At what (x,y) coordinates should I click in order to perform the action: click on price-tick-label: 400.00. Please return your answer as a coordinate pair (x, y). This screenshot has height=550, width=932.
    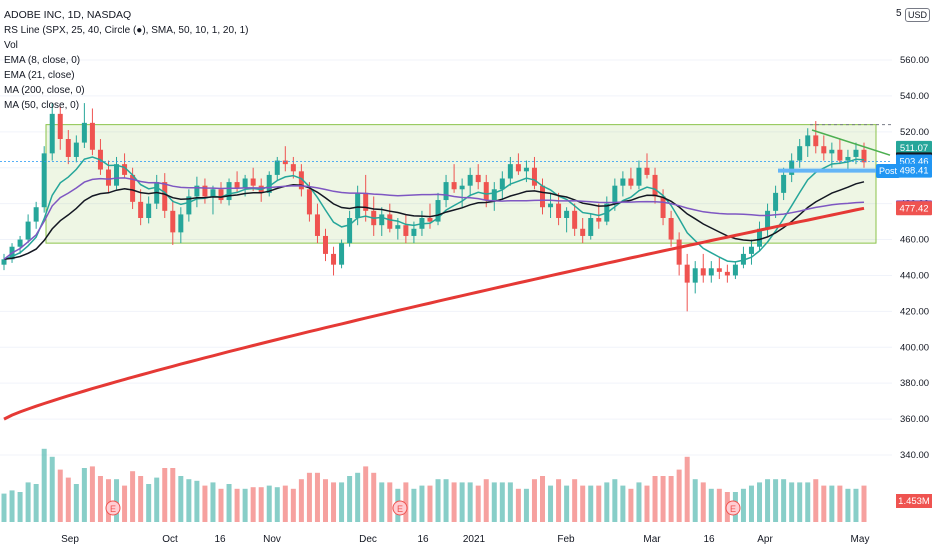
    Looking at the image, I should click on (914, 347).